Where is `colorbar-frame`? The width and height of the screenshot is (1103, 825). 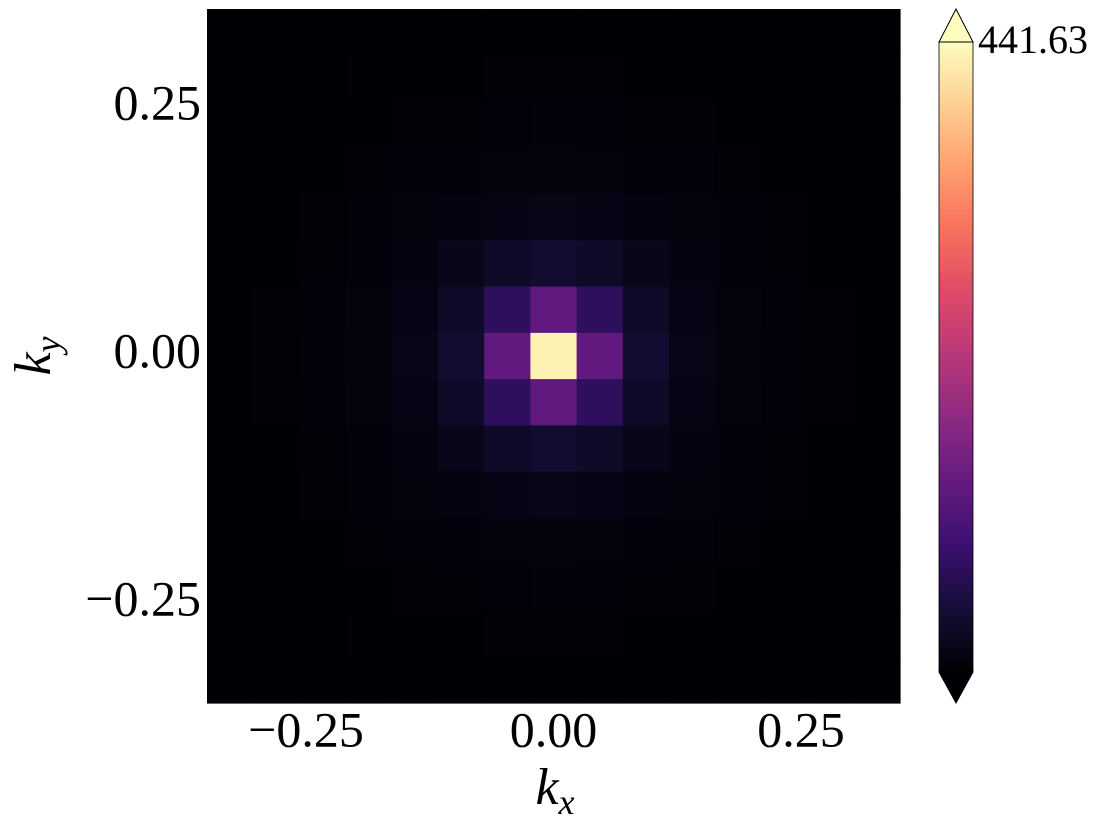
colorbar-frame is located at coordinates (956, 357).